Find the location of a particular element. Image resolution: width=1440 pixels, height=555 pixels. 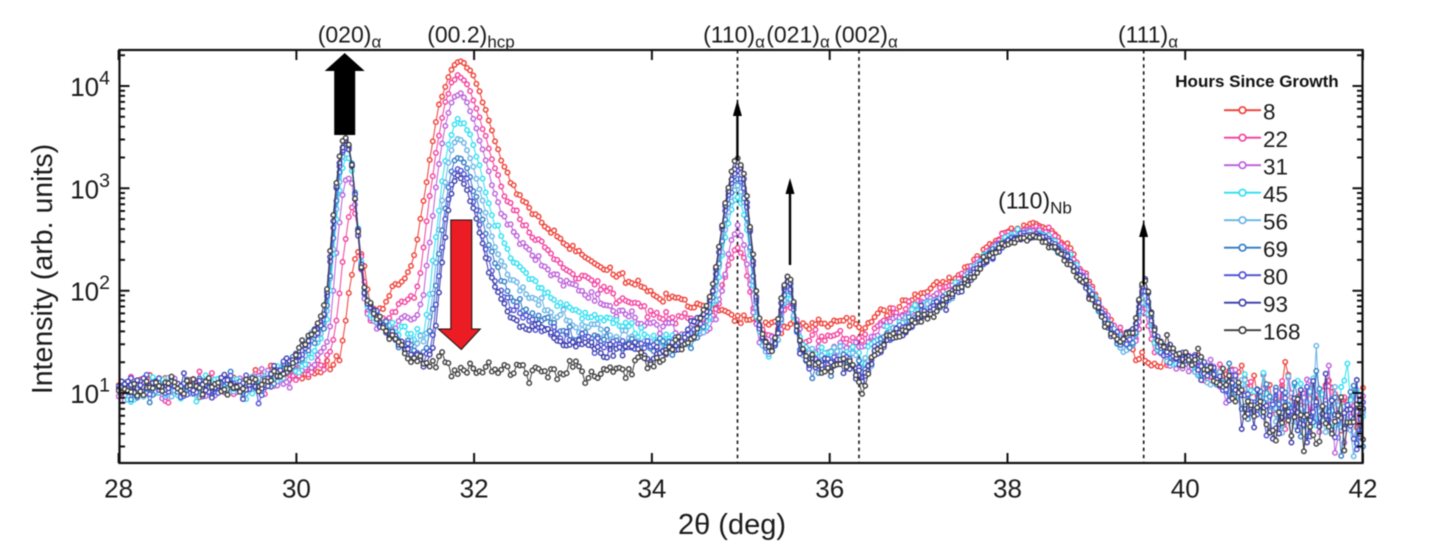

svg-text: 32 is located at coordinates (474, 489).